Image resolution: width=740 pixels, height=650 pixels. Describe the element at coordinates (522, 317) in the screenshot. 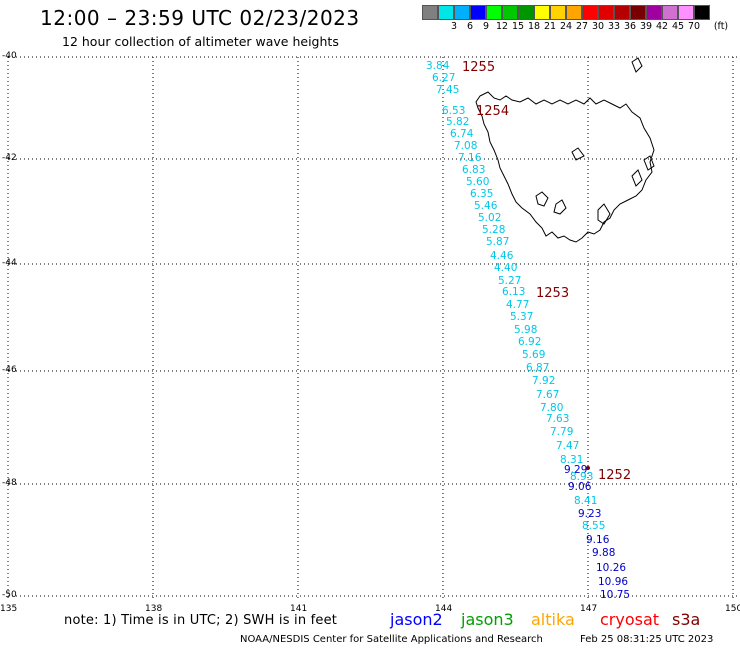

I see `swh-observation: 5.37` at that location.